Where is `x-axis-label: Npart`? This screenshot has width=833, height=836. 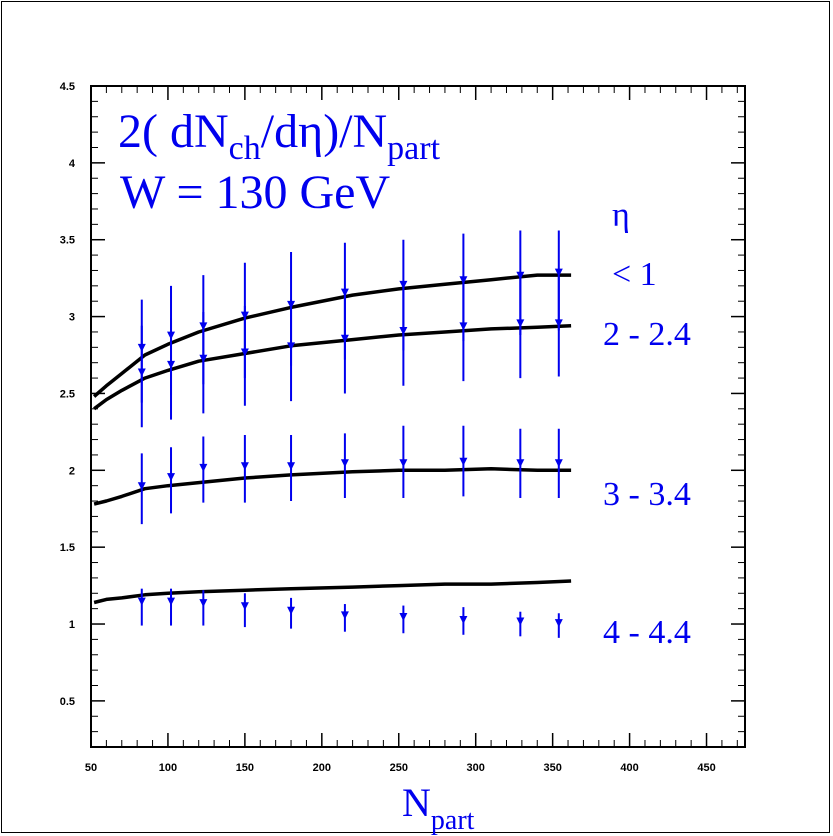
x-axis-label: Npart is located at coordinates (438, 808).